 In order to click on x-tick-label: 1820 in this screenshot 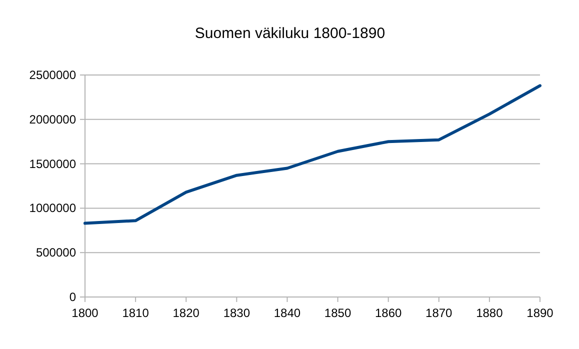, I will do `click(186, 313)`.